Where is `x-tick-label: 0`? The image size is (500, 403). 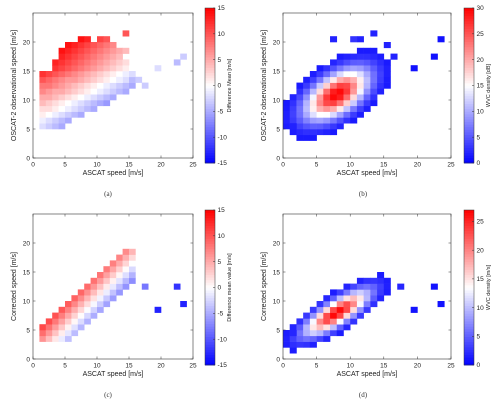 x-tick-label: 0 is located at coordinates (33, 165).